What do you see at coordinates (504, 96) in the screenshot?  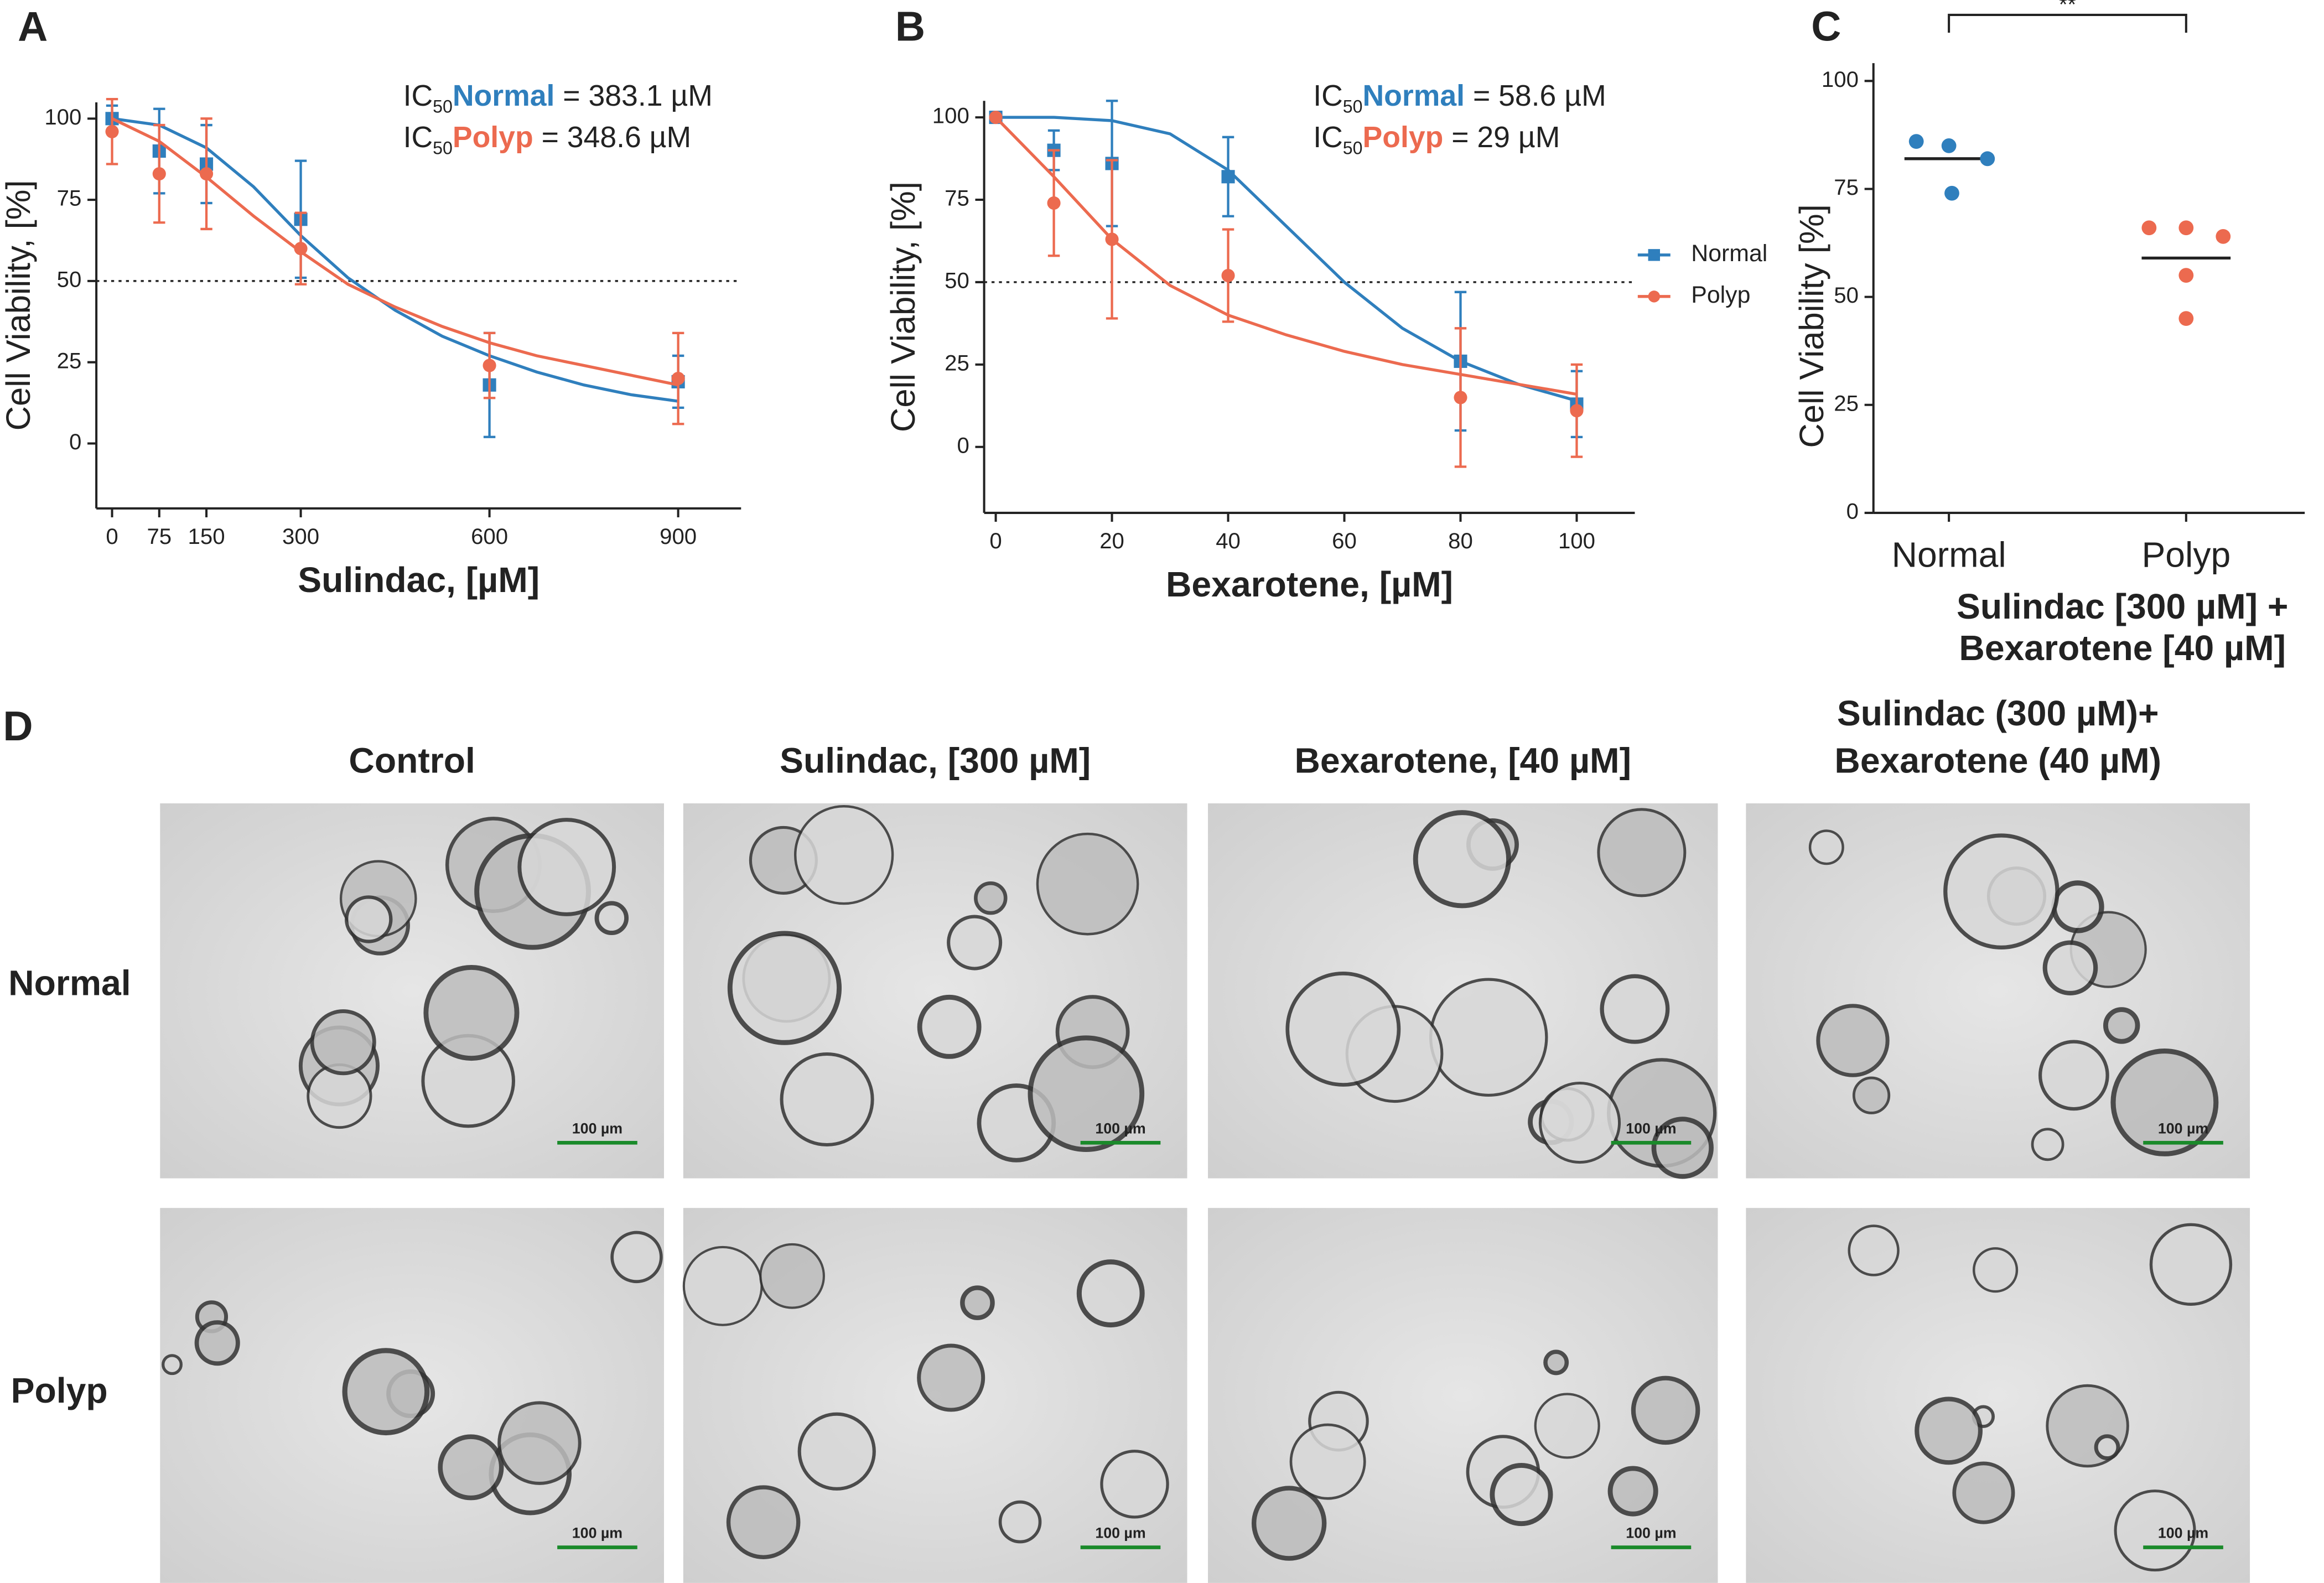 I see `annotation-name: Normal` at bounding box center [504, 96].